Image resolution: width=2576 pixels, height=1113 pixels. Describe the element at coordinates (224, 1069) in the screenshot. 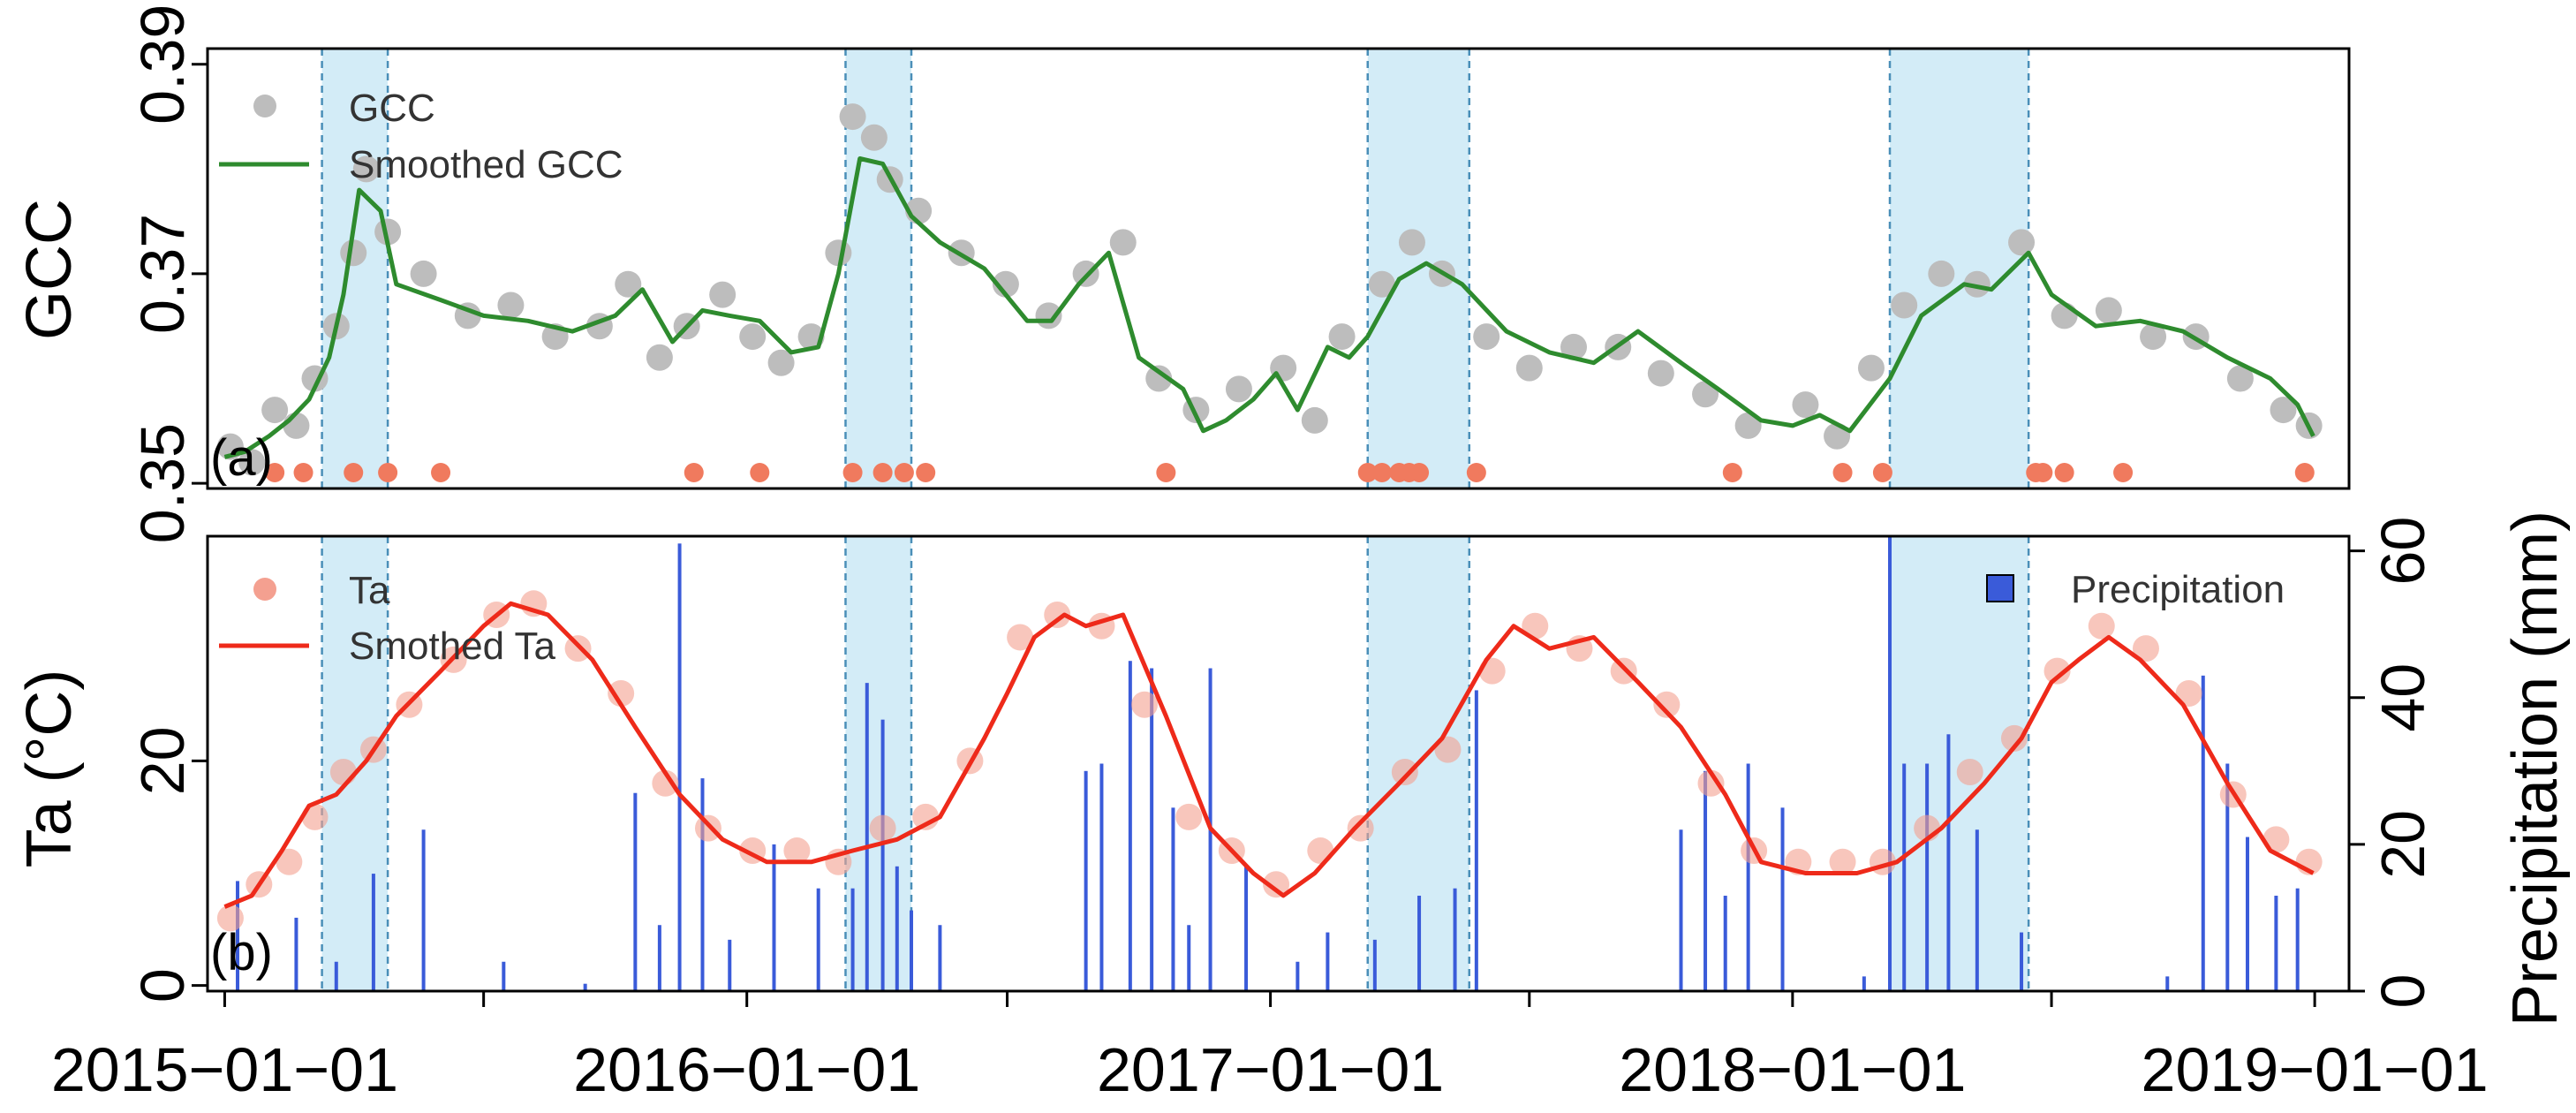

I see `date-x-tick-label: 2015−01−01` at that location.